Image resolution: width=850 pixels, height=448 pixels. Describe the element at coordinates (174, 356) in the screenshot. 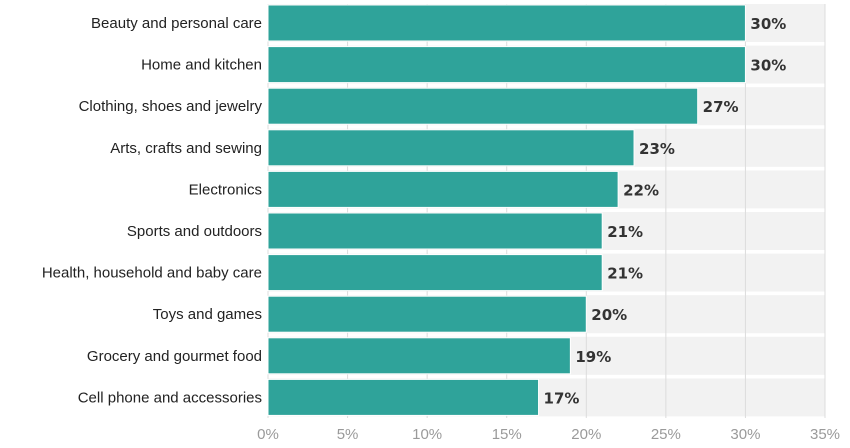

I see `category-label: Grocery and gourmet food` at that location.